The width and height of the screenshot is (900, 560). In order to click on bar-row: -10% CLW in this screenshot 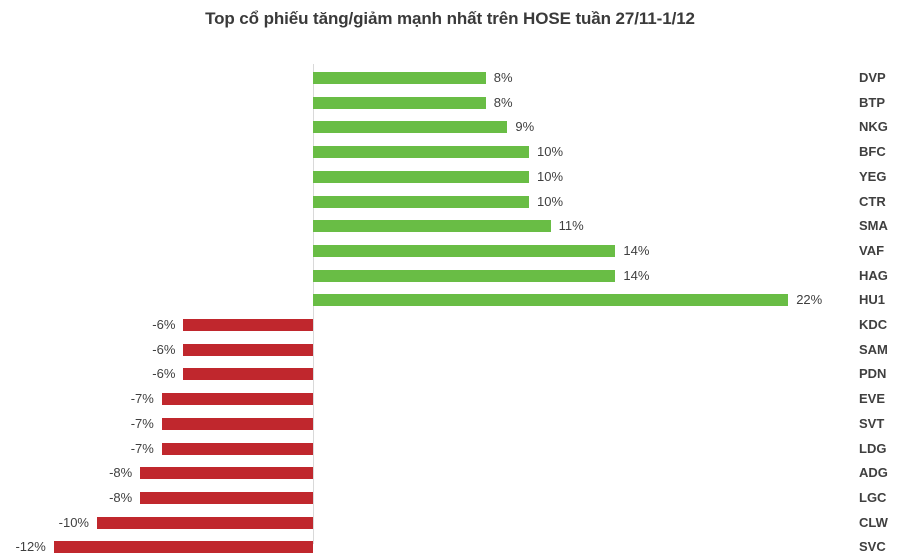, I will do `click(450, 523)`.